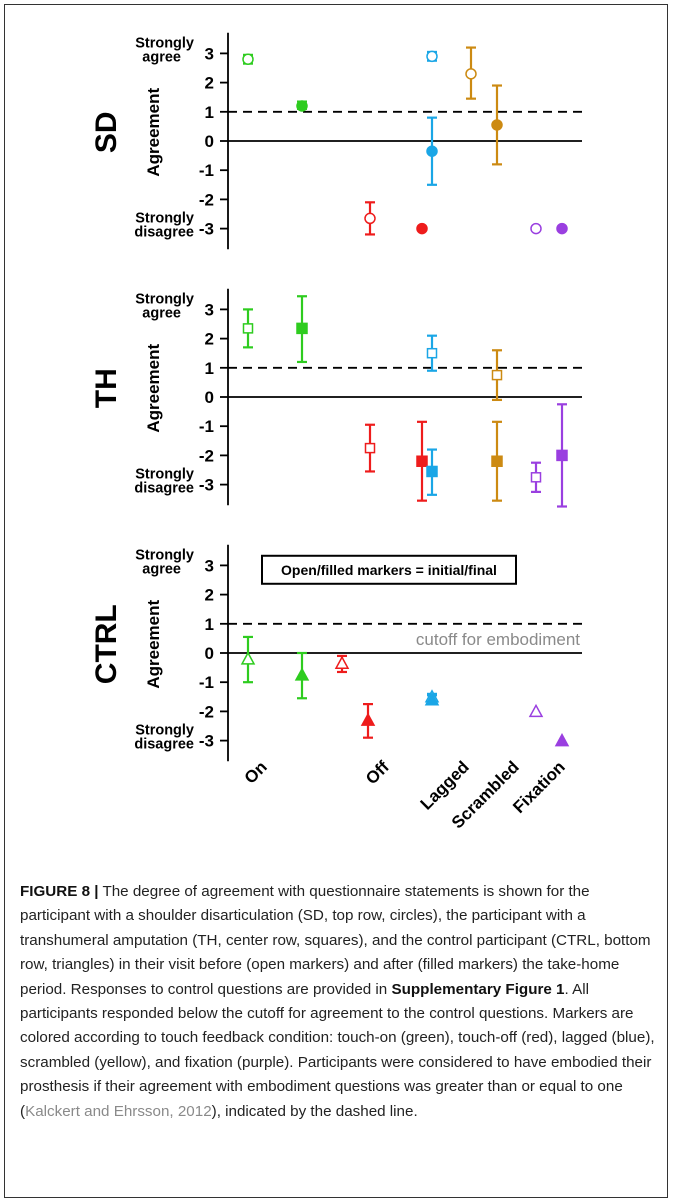 The width and height of the screenshot is (673, 1201). Describe the element at coordinates (106, 644) in the screenshot. I see `panel-name: CTRL` at that location.